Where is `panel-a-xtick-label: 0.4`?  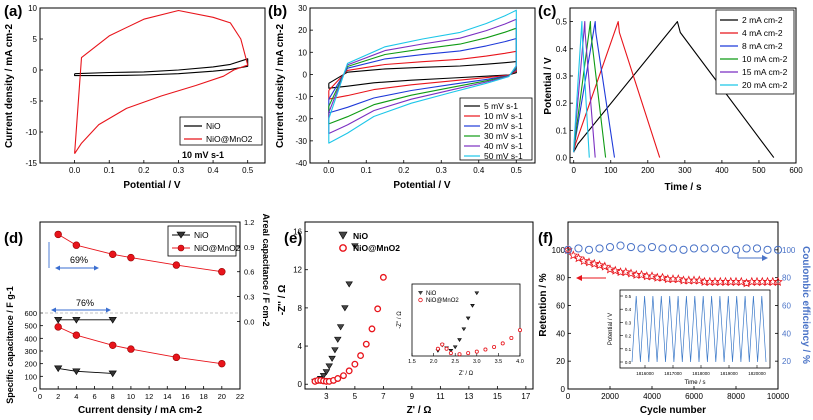
panel-a-xtick-label: 0.4 is located at coordinates (214, 170).